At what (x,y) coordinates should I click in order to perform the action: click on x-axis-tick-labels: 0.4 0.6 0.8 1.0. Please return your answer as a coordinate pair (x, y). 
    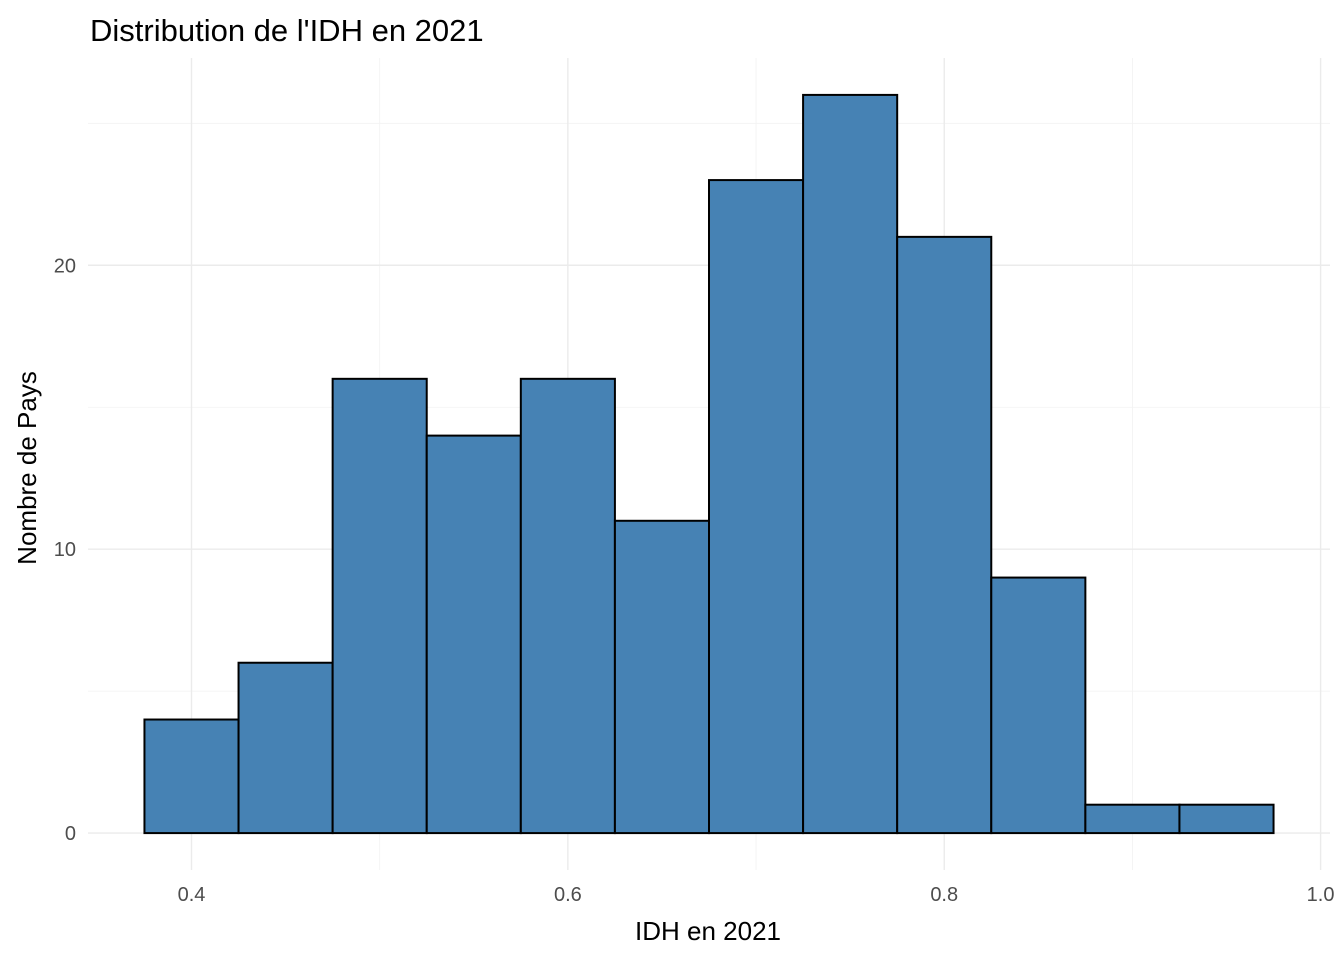
    Looking at the image, I should click on (756, 895).